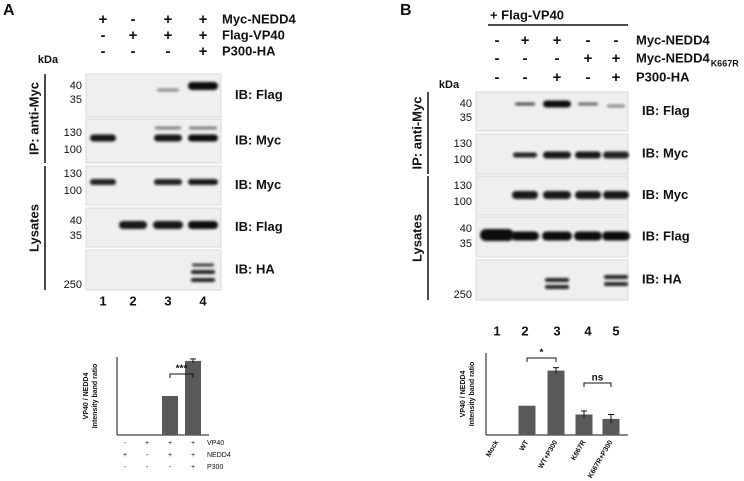  What do you see at coordinates (463, 394) in the screenshot?
I see `y-axis-label: VP40 / NEDD4` at bounding box center [463, 394].